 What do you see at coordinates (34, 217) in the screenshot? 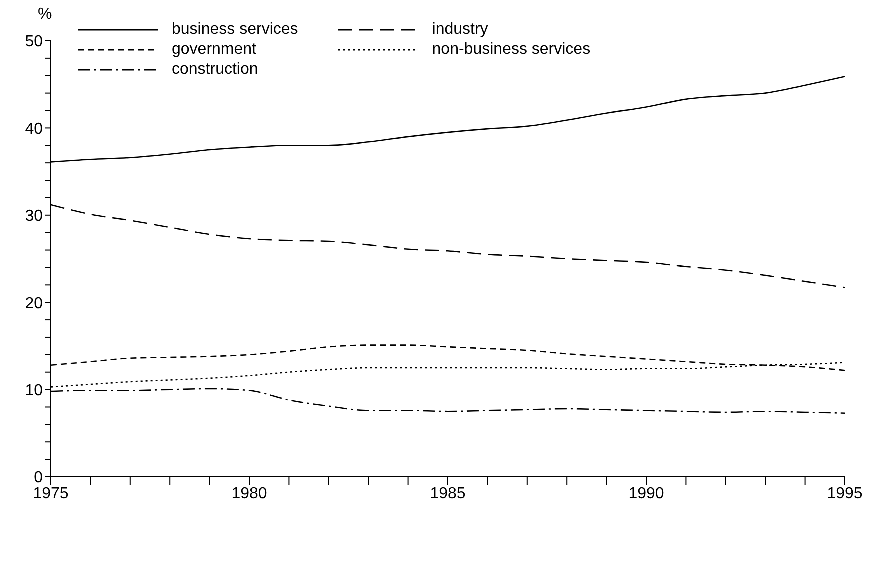
I see `y-tick-label: 30` at bounding box center [34, 217].